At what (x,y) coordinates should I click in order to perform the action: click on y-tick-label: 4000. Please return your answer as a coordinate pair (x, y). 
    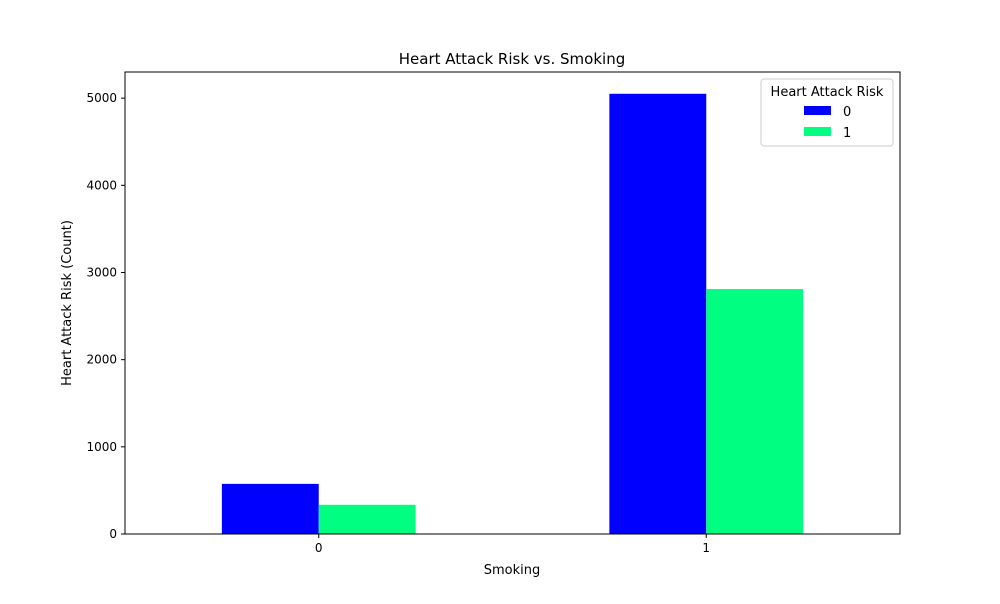
    Looking at the image, I should click on (101, 185).